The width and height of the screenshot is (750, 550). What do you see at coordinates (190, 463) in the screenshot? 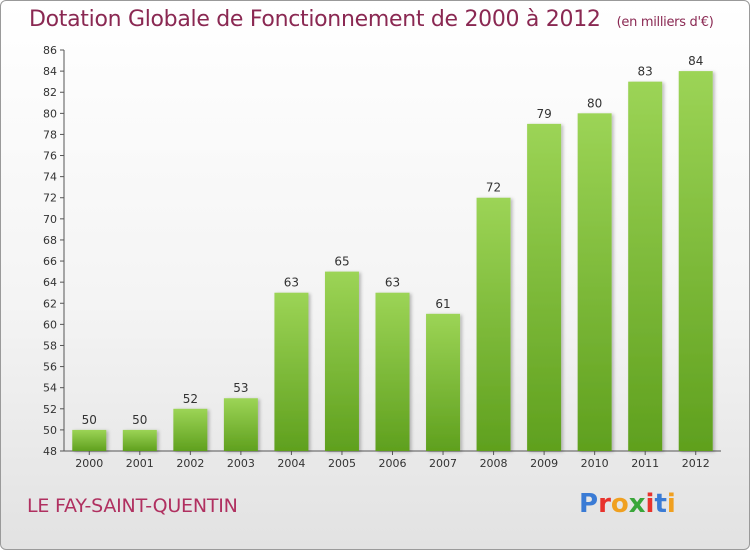
I see `x-tick-label: 2002` at bounding box center [190, 463].